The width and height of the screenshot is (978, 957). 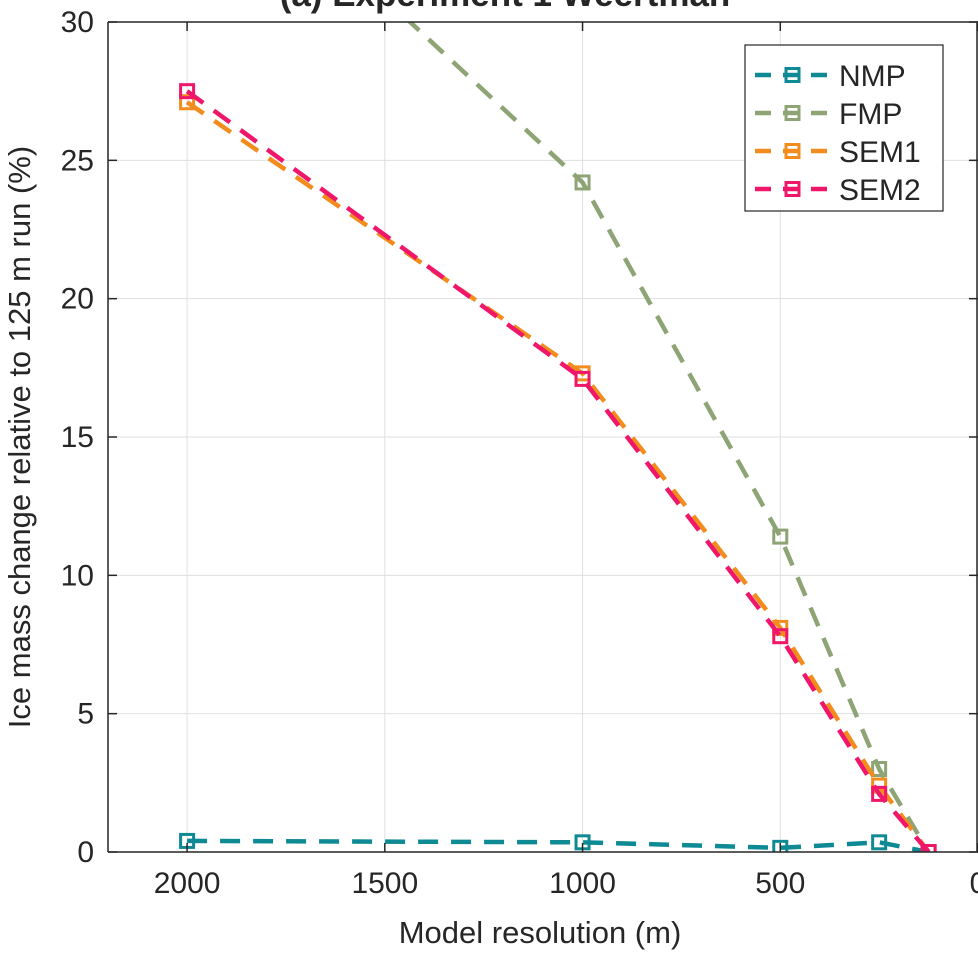 I want to click on x-tick-label: 0, so click(x=974, y=883).